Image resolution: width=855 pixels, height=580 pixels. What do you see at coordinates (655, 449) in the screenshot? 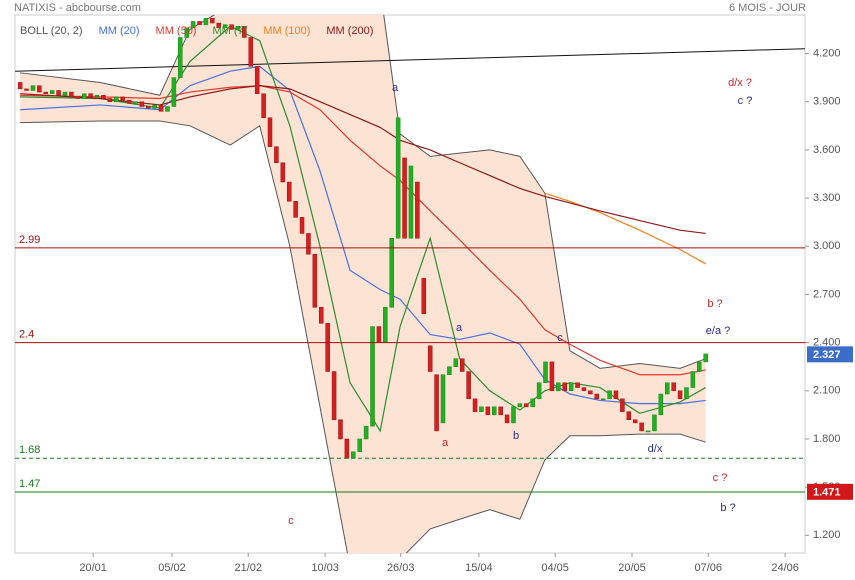
I see `annotation: d/x` at bounding box center [655, 449].